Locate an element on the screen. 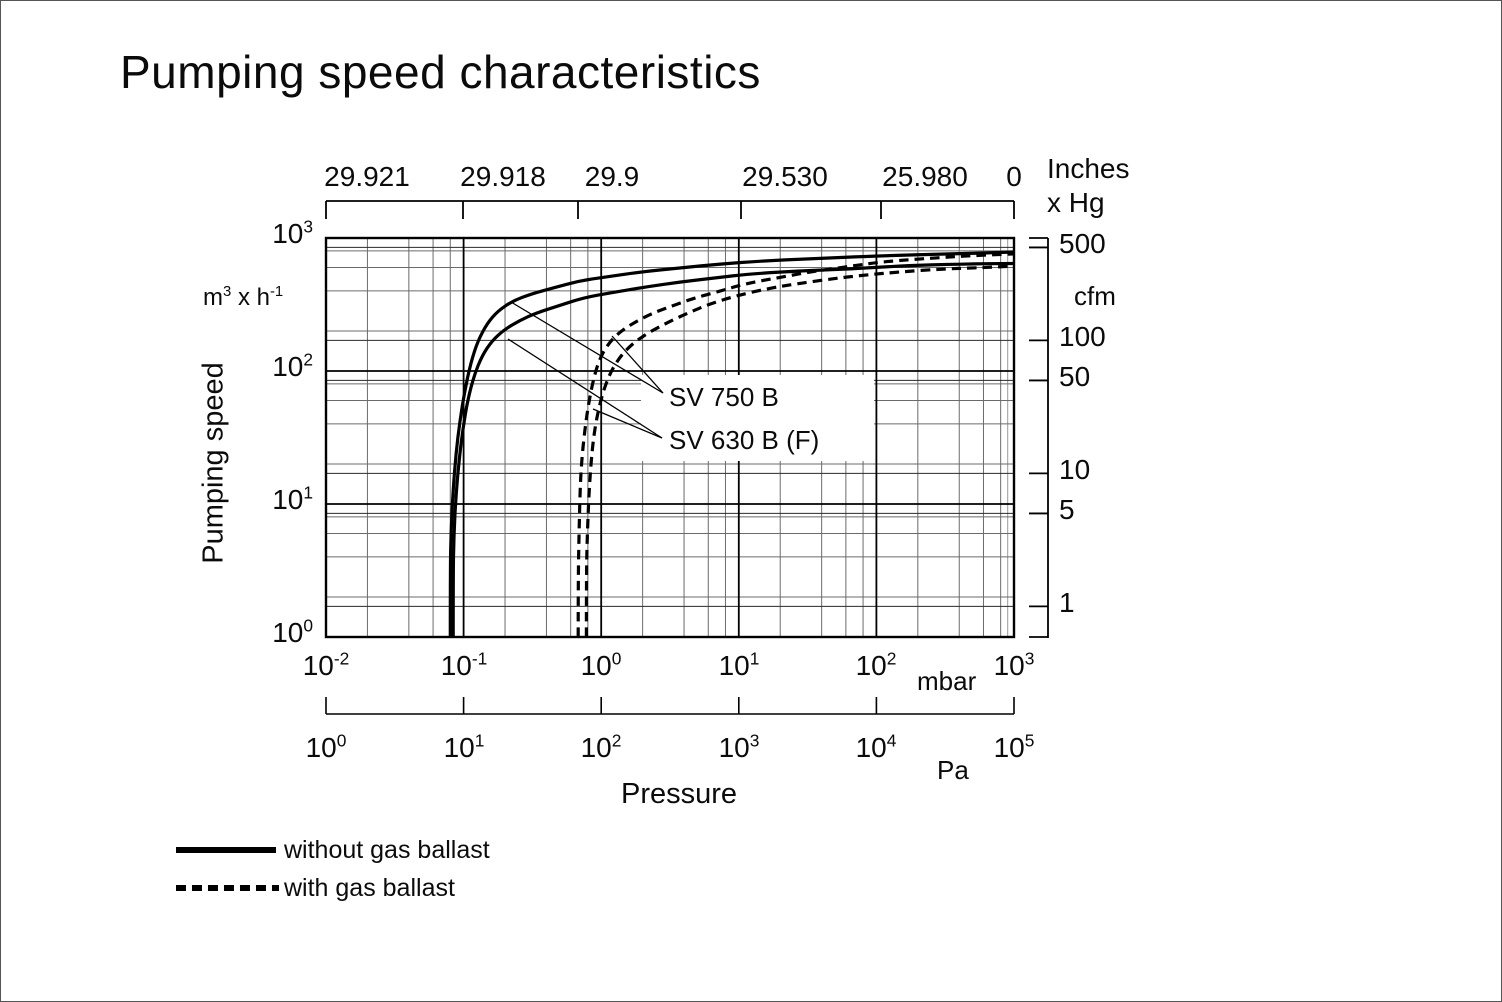  right-axis-tick-label: 500 is located at coordinates (1082, 243).